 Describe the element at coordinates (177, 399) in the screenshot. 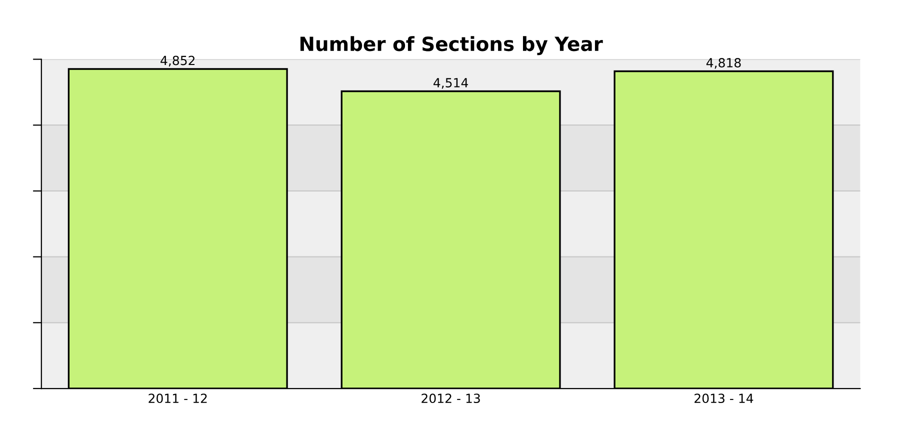

I see `x-tick-label: 2011 - 12` at that location.